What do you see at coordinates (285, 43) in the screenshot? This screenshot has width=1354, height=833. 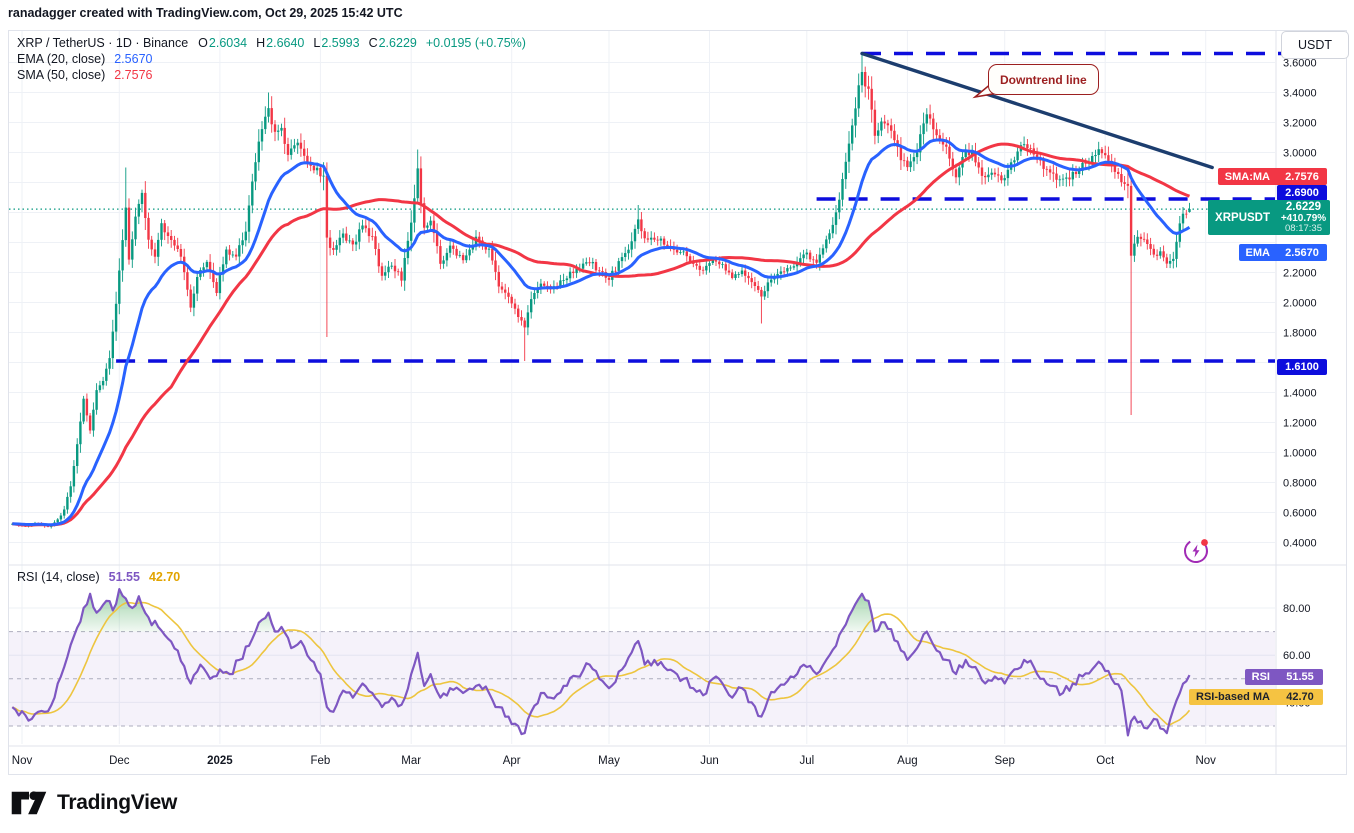 I see `ohlc-high-value: 2.6640` at bounding box center [285, 43].